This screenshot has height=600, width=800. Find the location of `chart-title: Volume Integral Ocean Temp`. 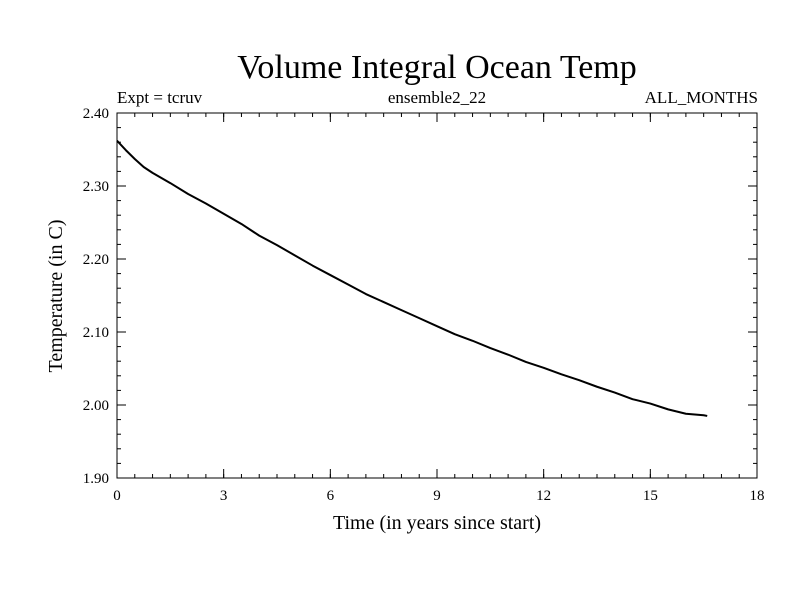

chart-title: Volume Integral Ocean Temp is located at coordinates (437, 67).